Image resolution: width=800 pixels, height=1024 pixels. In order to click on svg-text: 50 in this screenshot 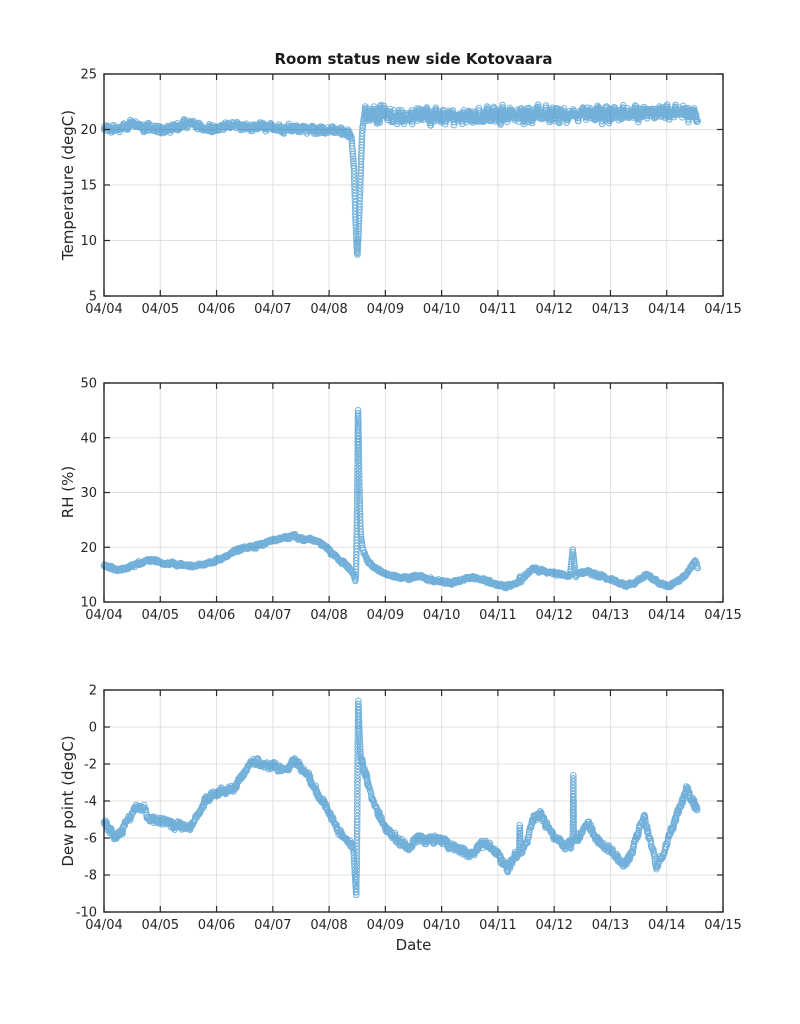, I will do `click(88, 384)`.